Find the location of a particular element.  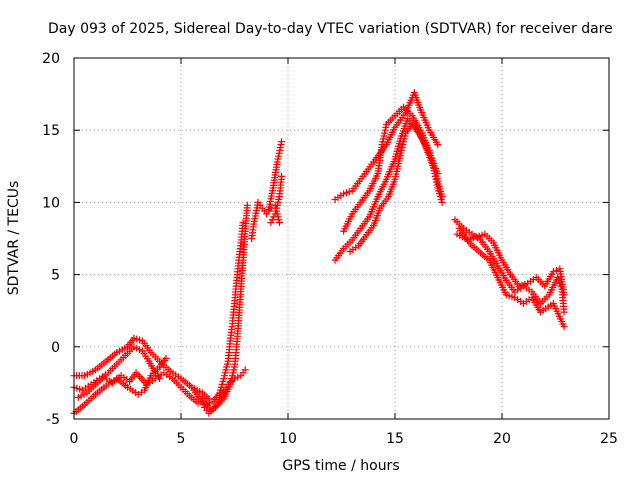

y-tick-label: 15 is located at coordinates (51, 131).